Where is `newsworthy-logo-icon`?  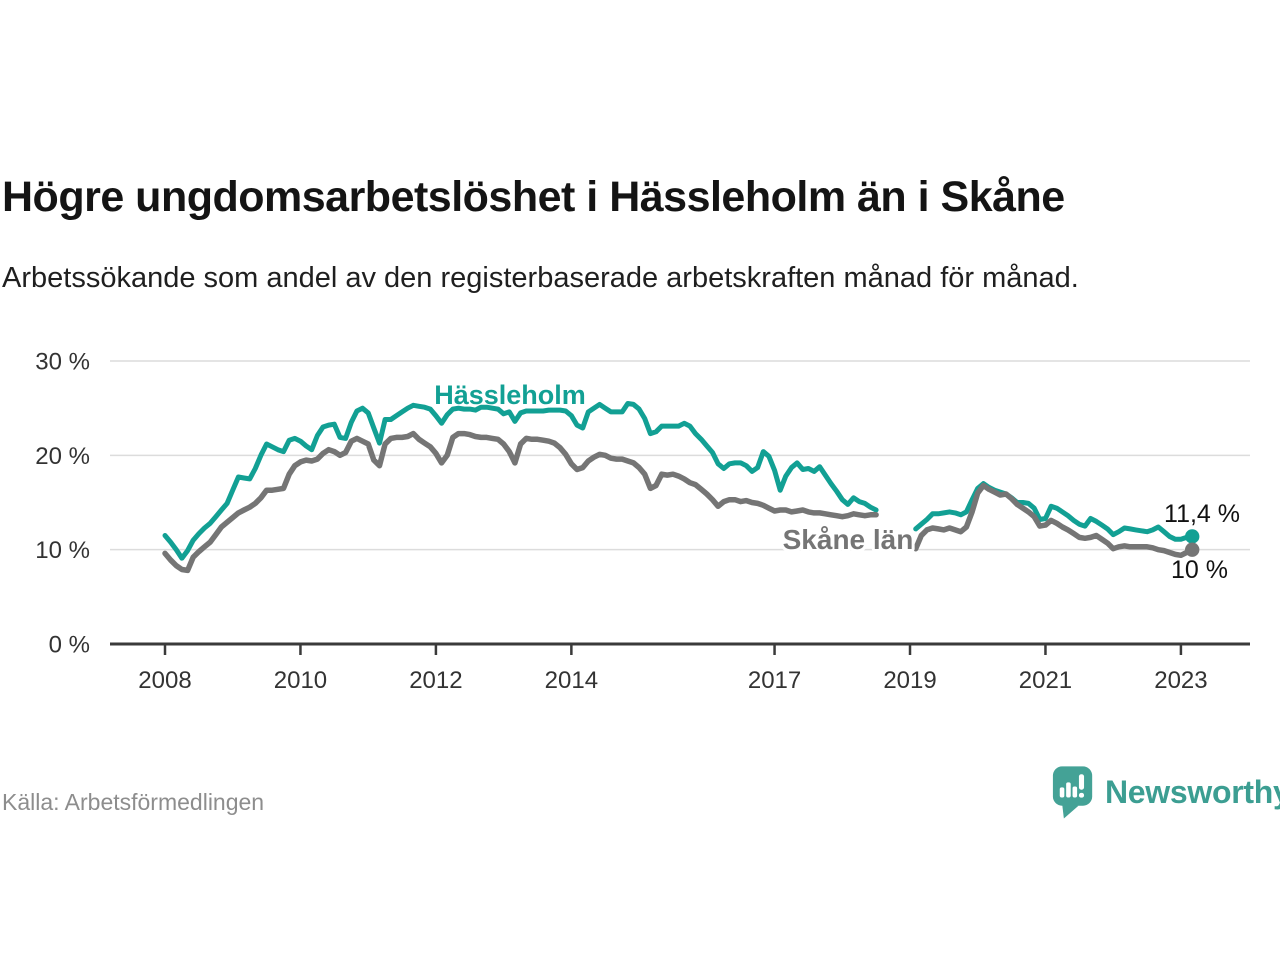 newsworthy-logo-icon is located at coordinates (1072, 792).